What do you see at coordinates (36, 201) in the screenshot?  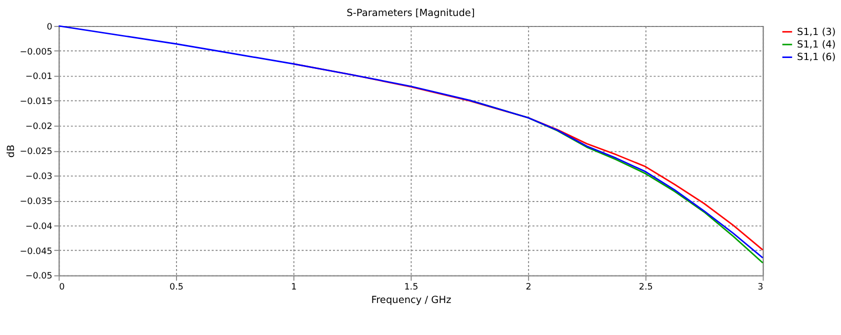 I see `y-tick-label: −0.035` at bounding box center [36, 201].